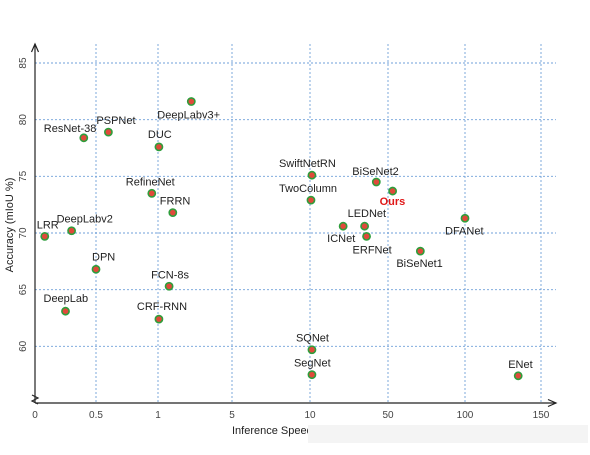 The width and height of the screenshot is (590, 455). I want to click on axis-break-mark, so click(35, 399).